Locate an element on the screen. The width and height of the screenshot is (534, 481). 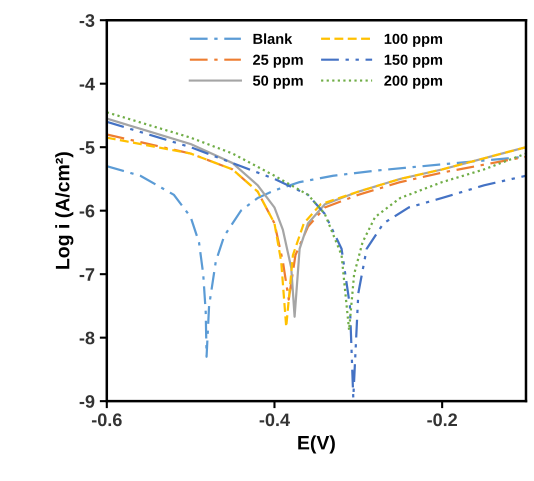
x-tick-label: -0.6 is located at coordinates (107, 419).